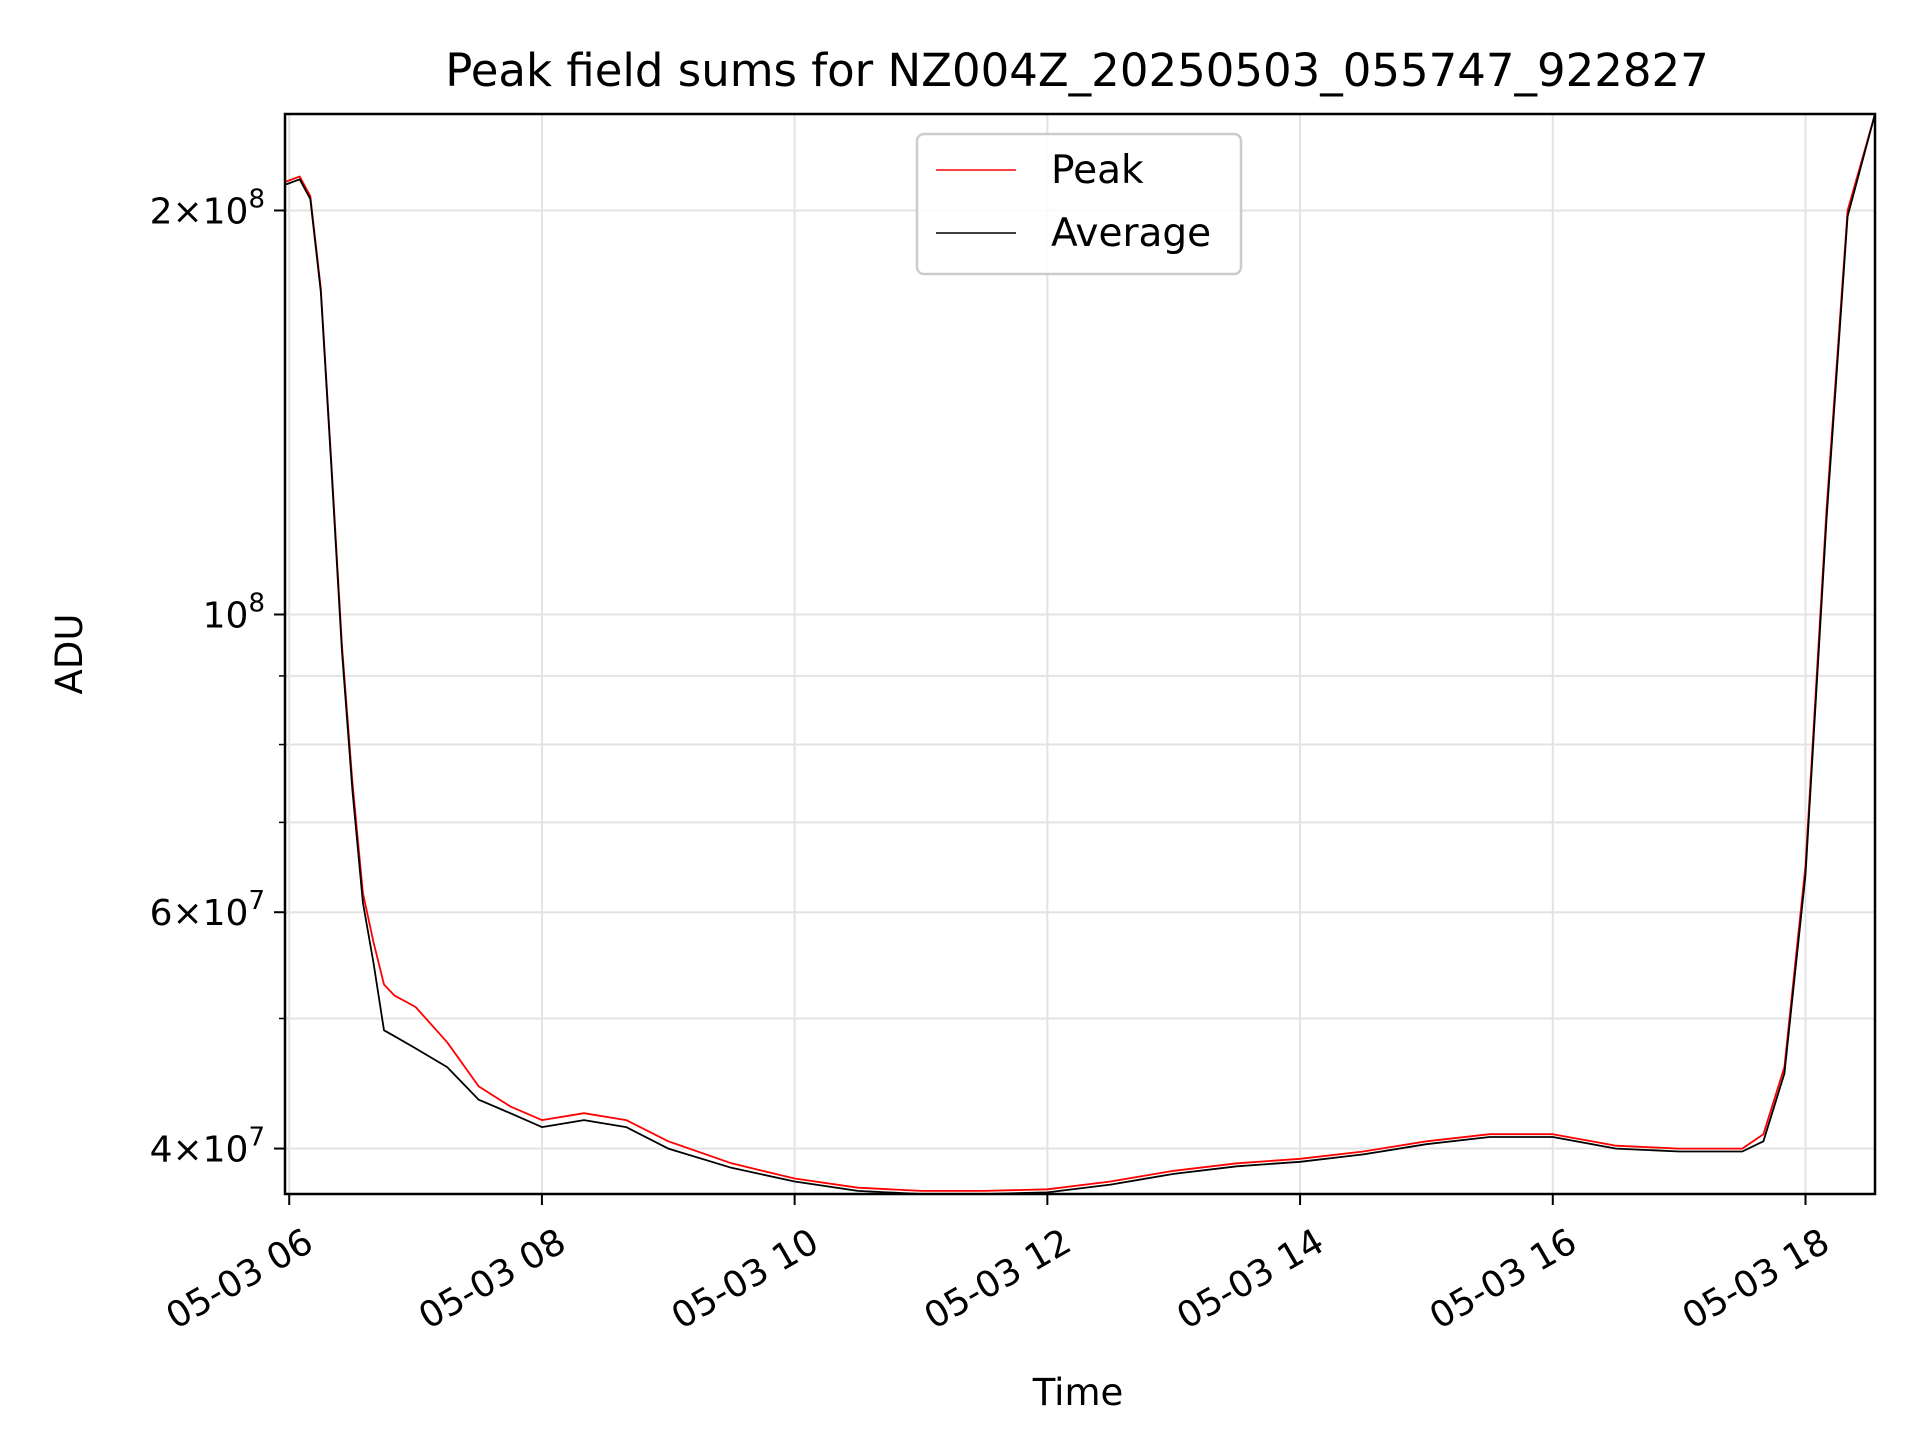 Image resolution: width=1920 pixels, height=1445 pixels. Describe the element at coordinates (217, 677) in the screenshot. I see `y-axis: 4×107 6×107 108 2×108` at that location.